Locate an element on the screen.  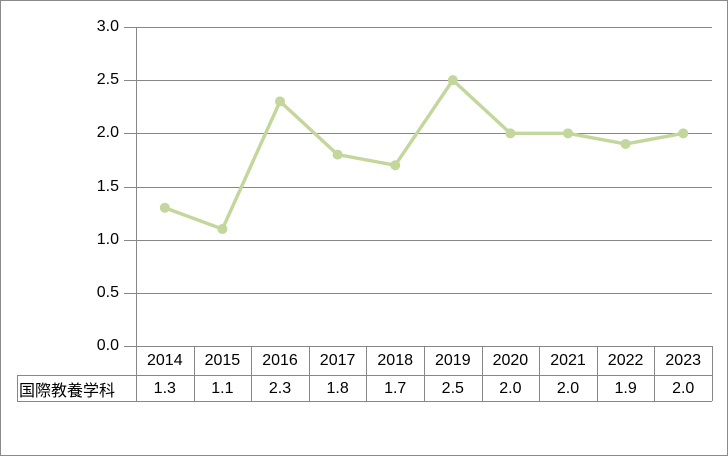
year-header-cell: 2022 is located at coordinates (625, 360).